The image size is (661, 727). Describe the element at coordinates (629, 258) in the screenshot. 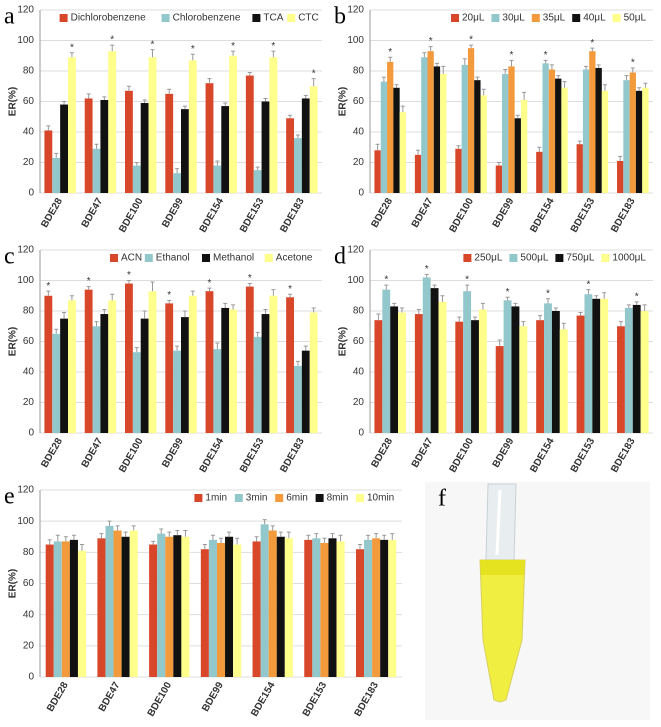

I see `legend-label: 1000μL` at that location.